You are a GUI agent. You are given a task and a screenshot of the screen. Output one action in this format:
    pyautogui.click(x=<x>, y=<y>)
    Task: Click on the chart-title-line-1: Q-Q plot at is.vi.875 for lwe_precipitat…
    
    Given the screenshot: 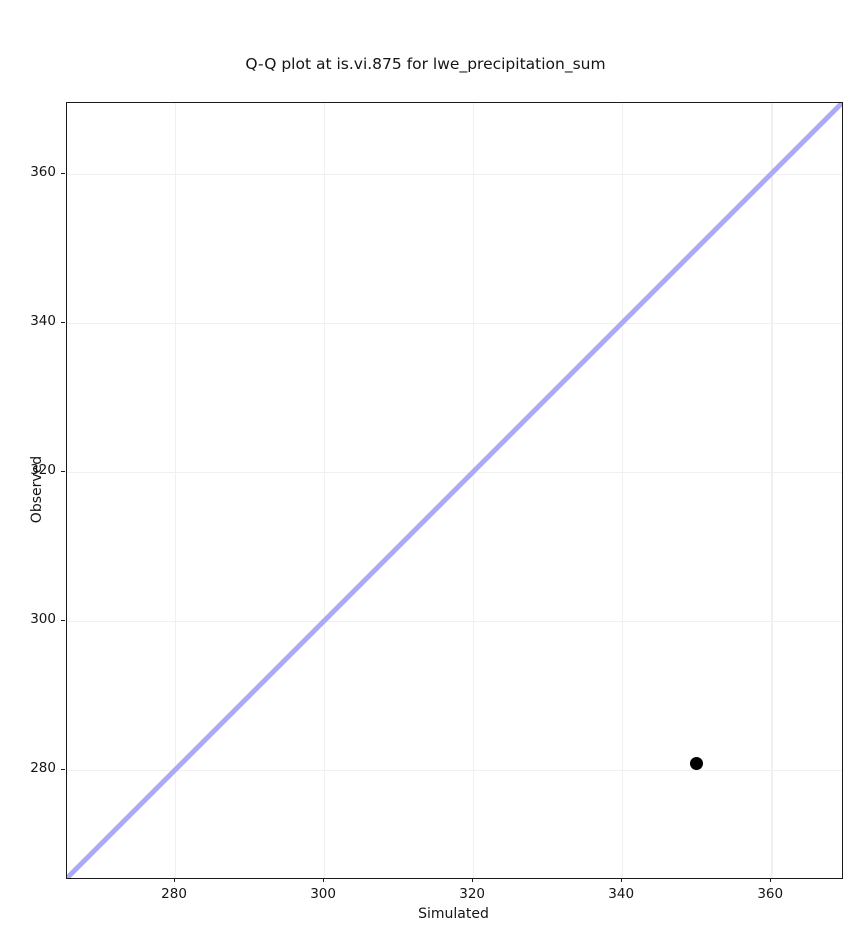 What is the action you would take?
    pyautogui.click(x=425, y=64)
    